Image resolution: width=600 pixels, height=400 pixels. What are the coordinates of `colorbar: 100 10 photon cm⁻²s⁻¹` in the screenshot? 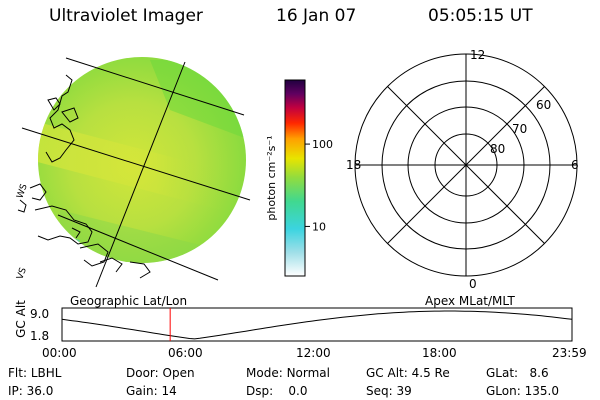 It's located at (299, 178).